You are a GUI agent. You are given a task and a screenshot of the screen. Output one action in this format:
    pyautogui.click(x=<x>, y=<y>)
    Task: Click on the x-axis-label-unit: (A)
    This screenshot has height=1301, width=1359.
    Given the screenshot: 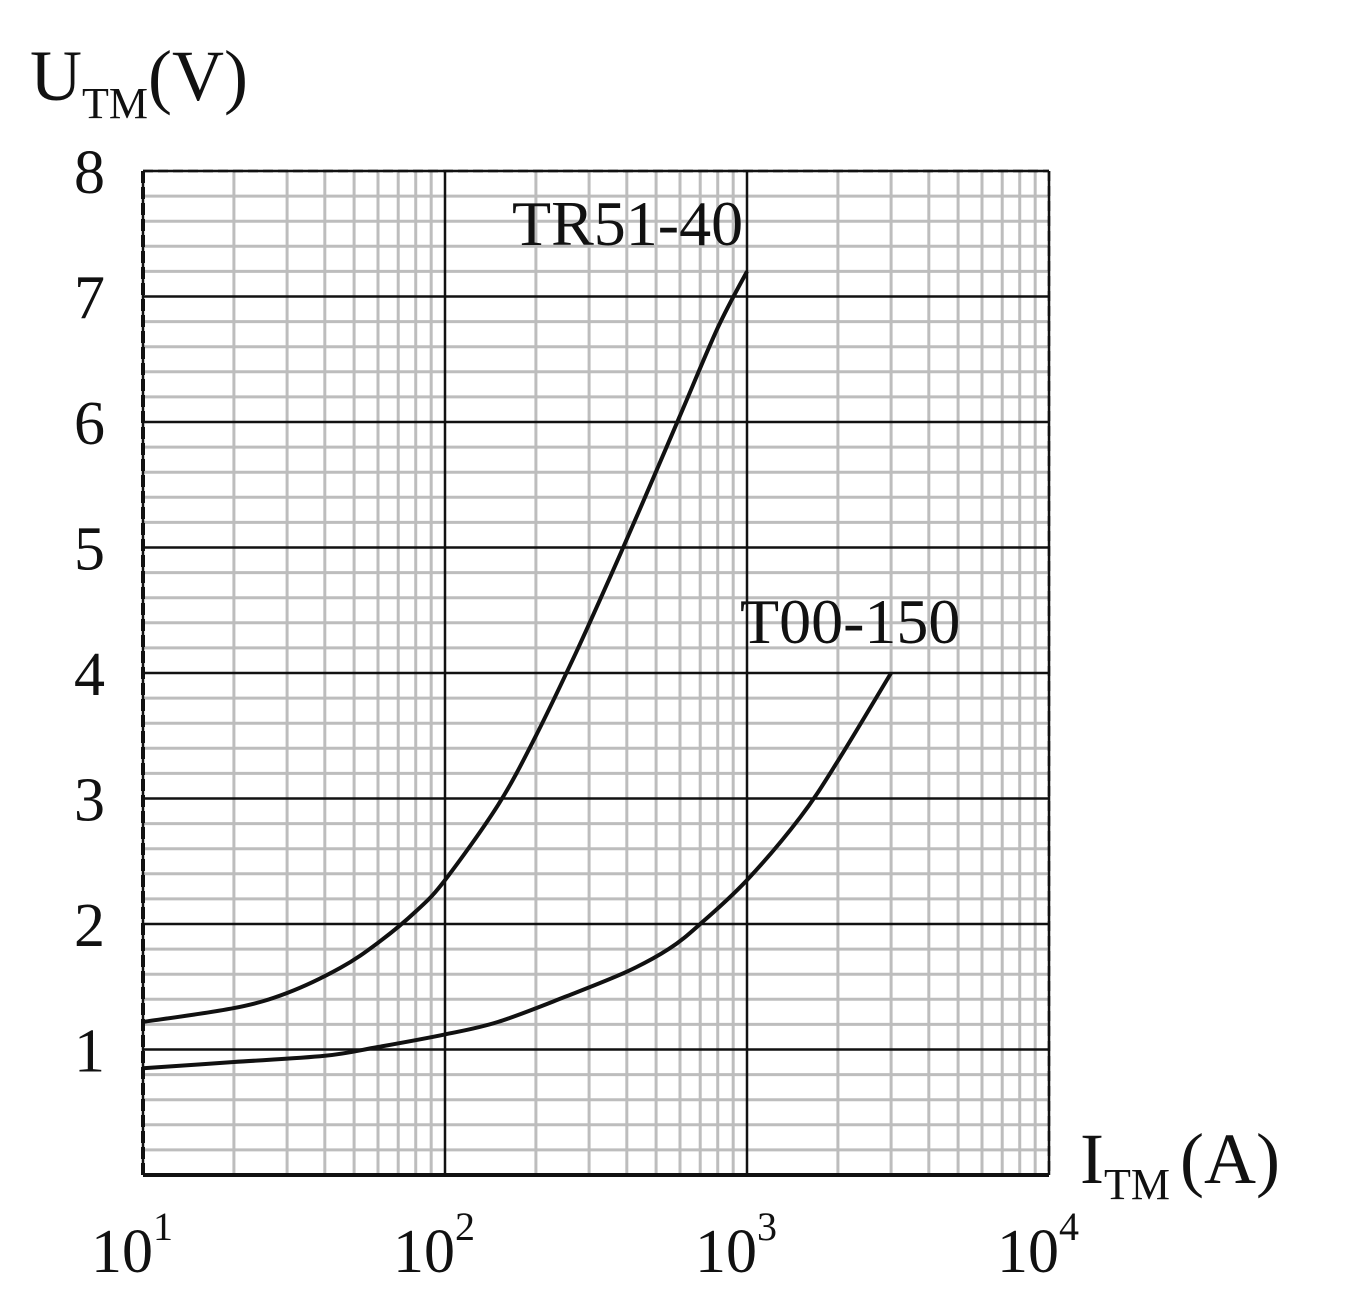 What is the action you would take?
    pyautogui.click(x=1230, y=1159)
    